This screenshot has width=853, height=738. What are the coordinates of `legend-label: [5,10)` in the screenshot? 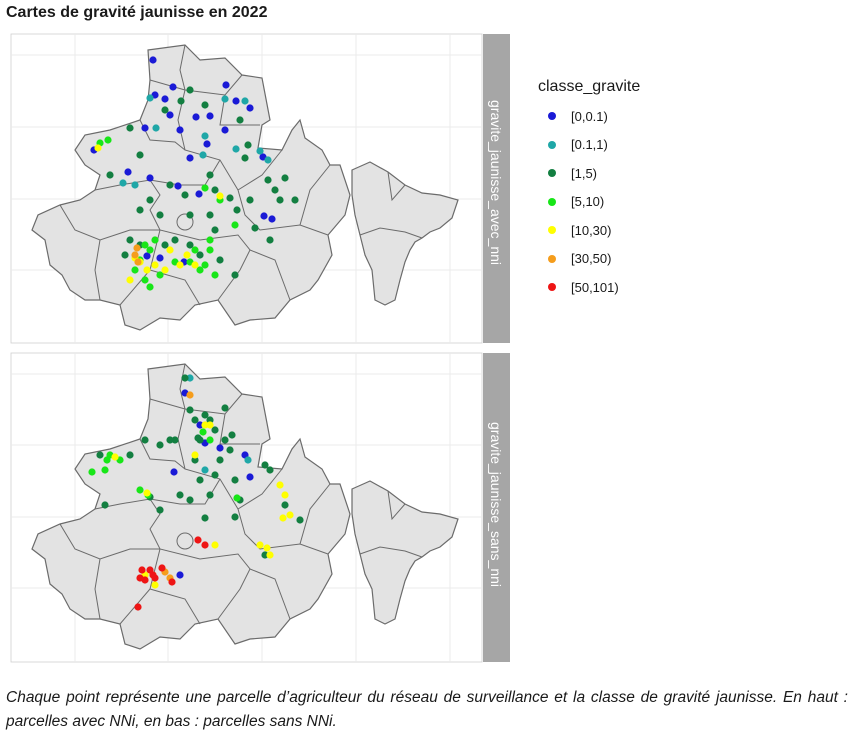 It's located at (588, 202).